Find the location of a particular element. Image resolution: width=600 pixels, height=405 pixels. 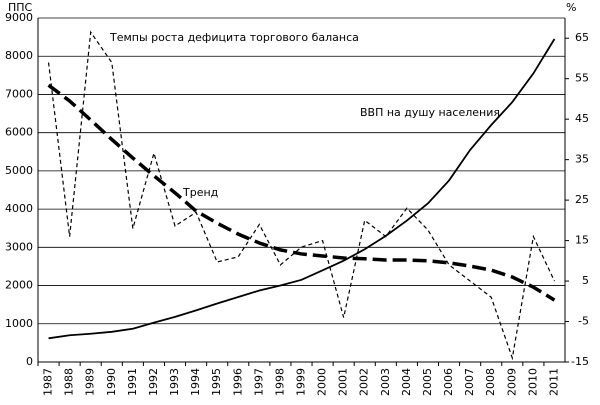

x-tick-label: 2006 is located at coordinates (448, 382).